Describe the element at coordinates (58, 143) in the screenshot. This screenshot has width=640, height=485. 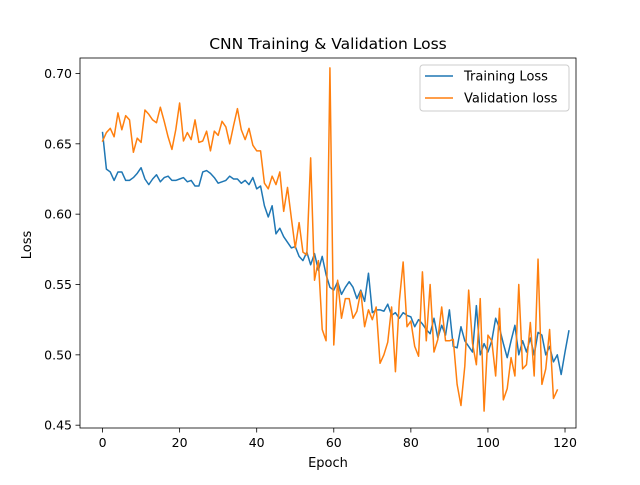
I see `y-tick-label: 0.65` at that location.